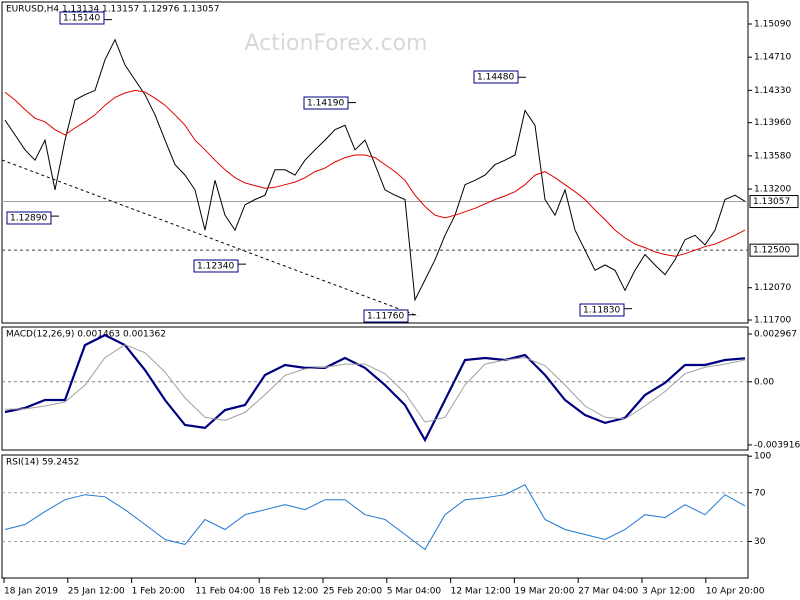 The height and width of the screenshot is (600, 800). I want to click on x-tick-label: 25 Jan 12:00, so click(96, 592).